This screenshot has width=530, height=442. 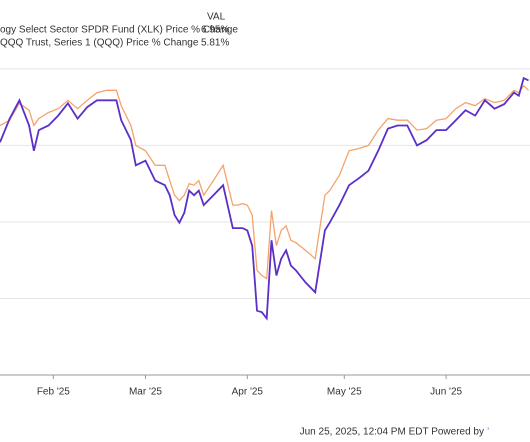 What do you see at coordinates (248, 392) in the screenshot?
I see `x-tick-label: Apr '25` at bounding box center [248, 392].